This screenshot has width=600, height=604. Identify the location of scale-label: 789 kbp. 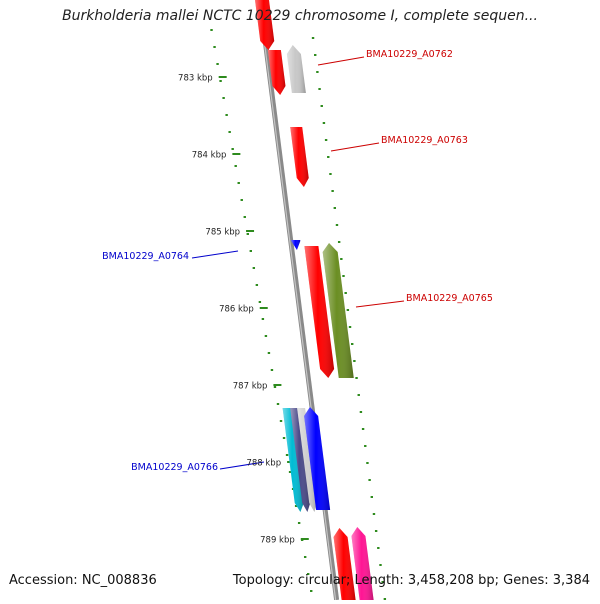
(277, 541).